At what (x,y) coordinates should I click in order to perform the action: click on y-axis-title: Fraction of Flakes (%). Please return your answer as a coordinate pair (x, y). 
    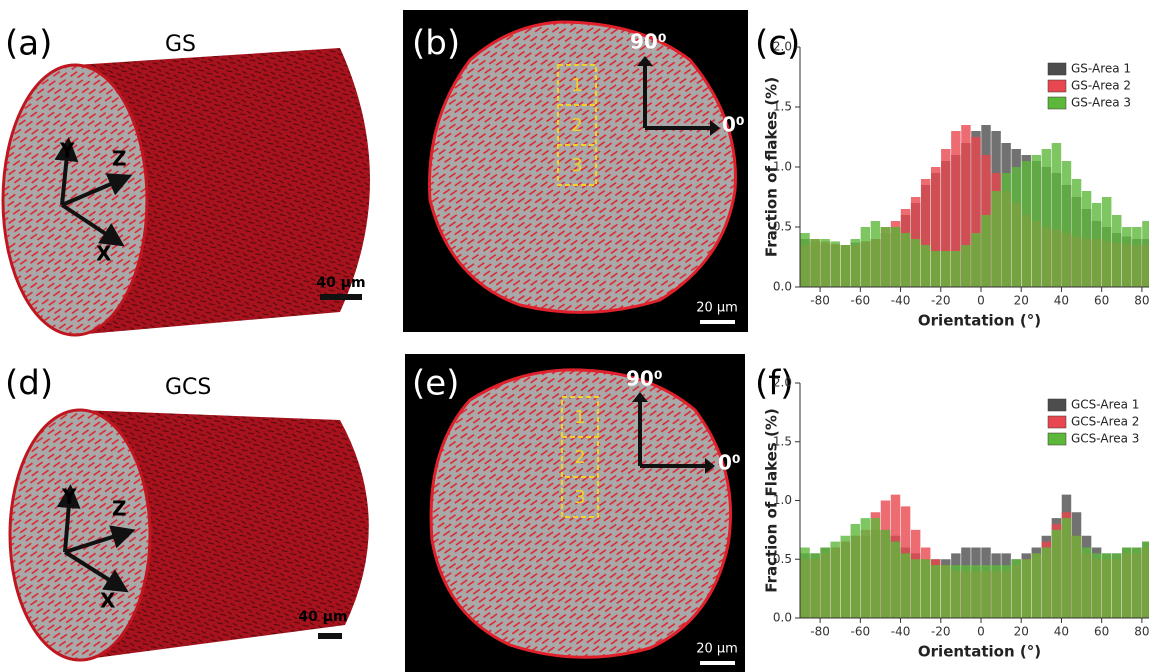
    Looking at the image, I should click on (772, 500).